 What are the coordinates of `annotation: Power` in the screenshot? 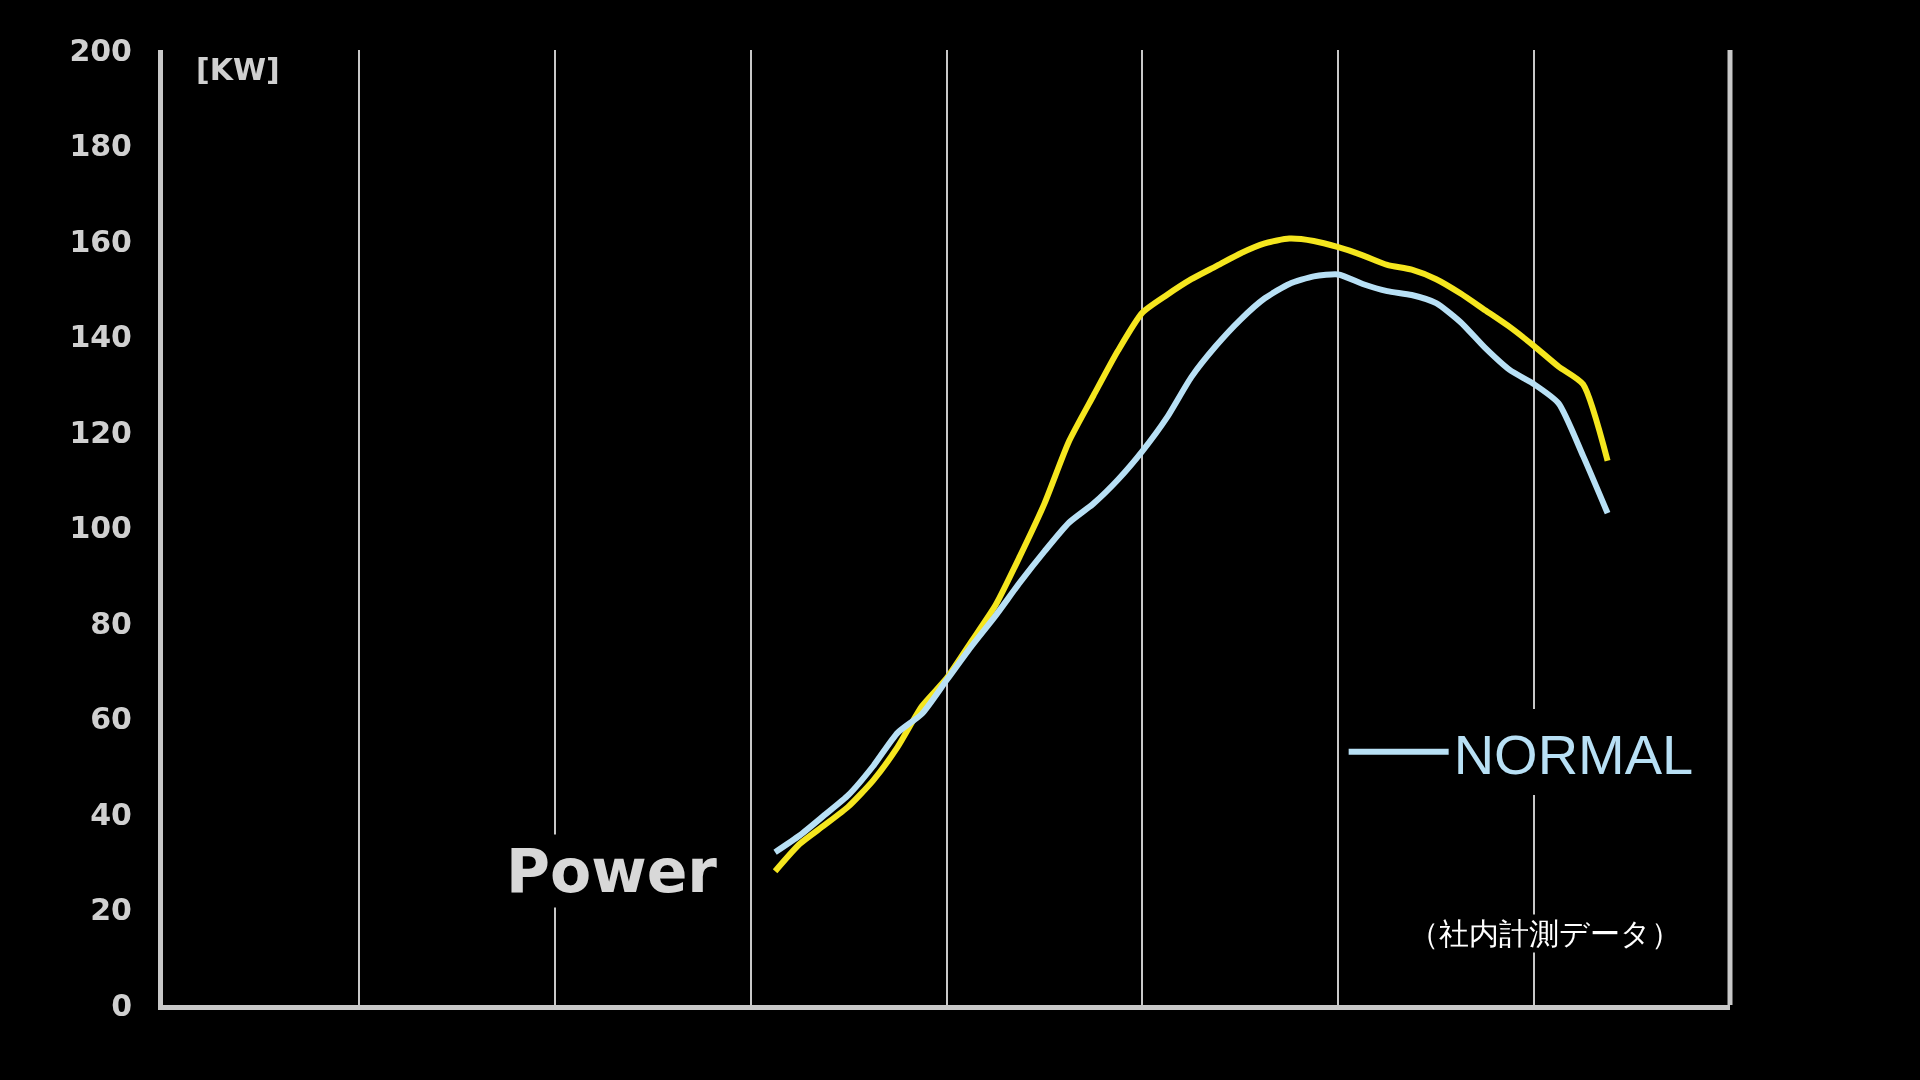 It's located at (612, 871).